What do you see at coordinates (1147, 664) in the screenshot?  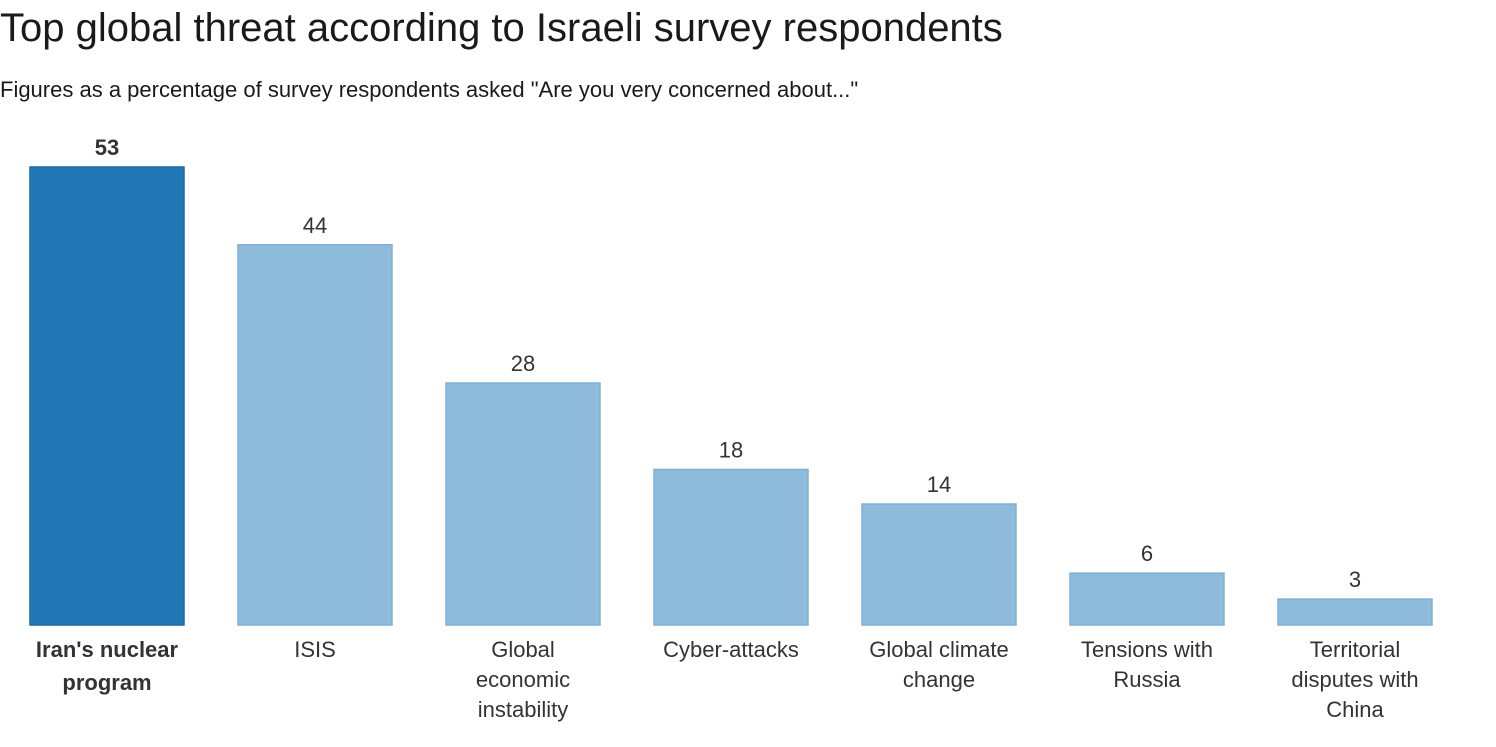 I see `category-label: Tensions with Russia` at bounding box center [1147, 664].